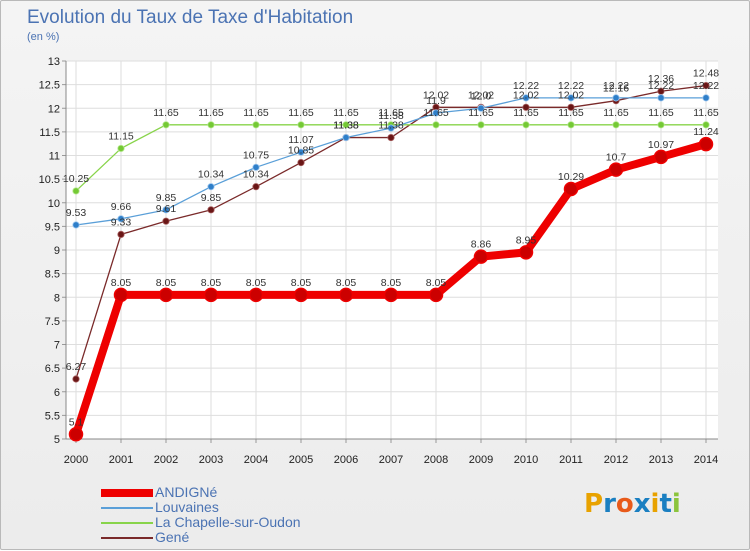 The height and width of the screenshot is (551, 750). I want to click on data-label-3: 12.16, so click(616, 89).